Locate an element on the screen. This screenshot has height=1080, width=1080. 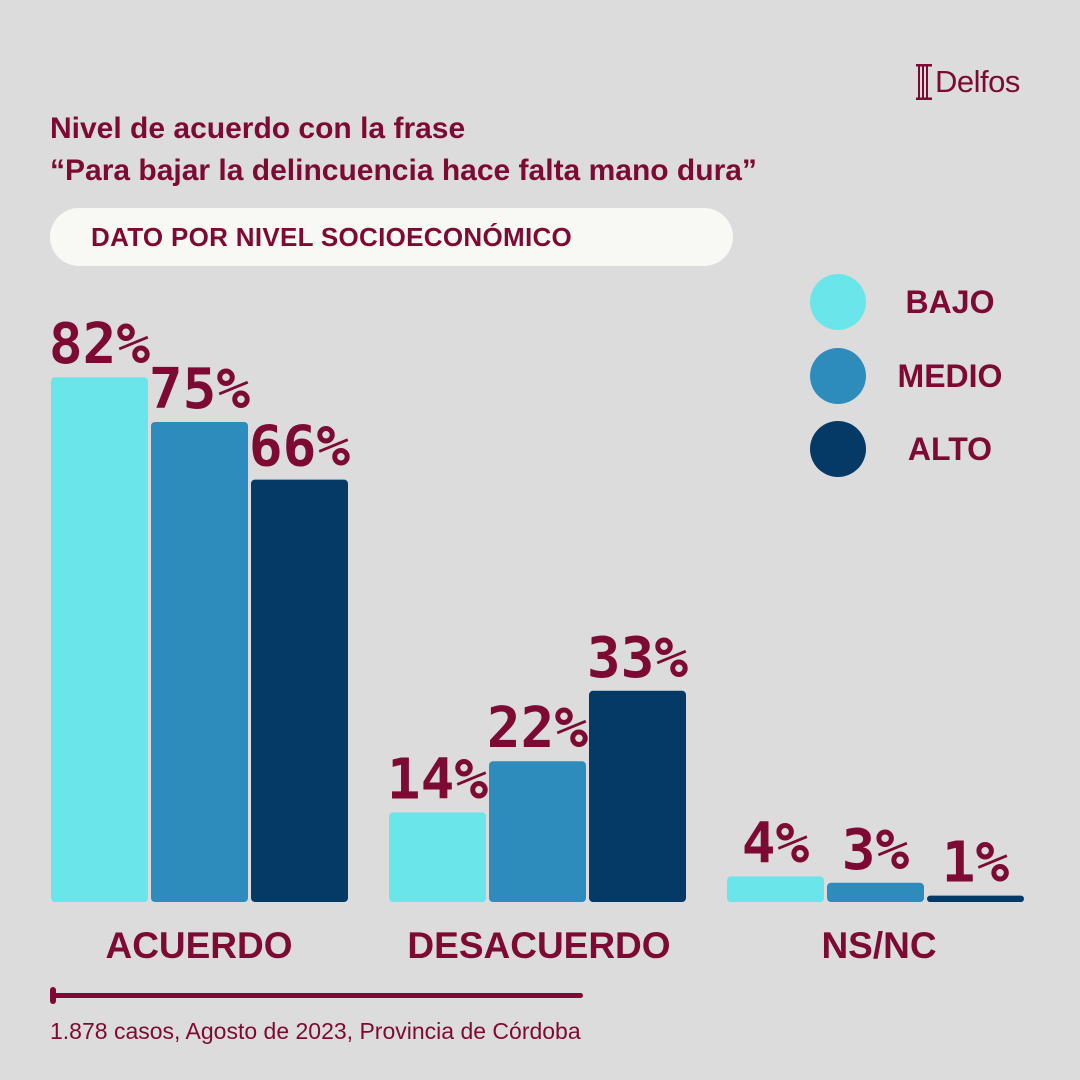
bar-acuerdo-medio is located at coordinates (199, 662).